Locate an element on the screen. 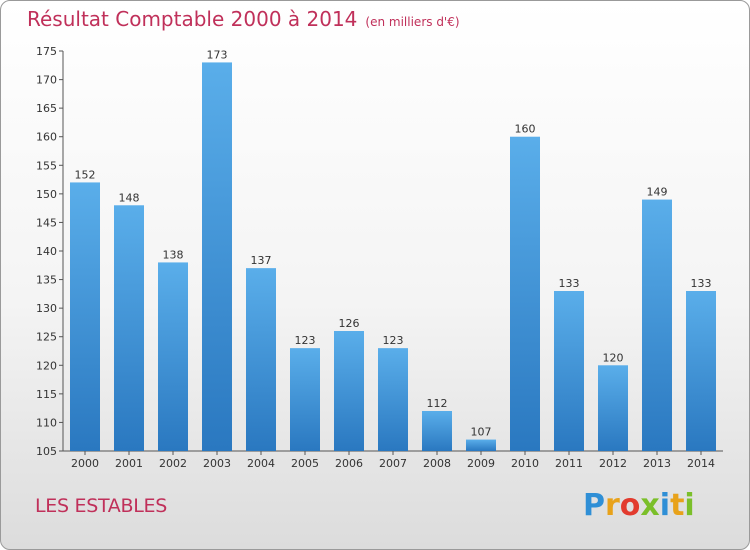 The height and width of the screenshot is (550, 750). logo-letter: o is located at coordinates (630, 505).